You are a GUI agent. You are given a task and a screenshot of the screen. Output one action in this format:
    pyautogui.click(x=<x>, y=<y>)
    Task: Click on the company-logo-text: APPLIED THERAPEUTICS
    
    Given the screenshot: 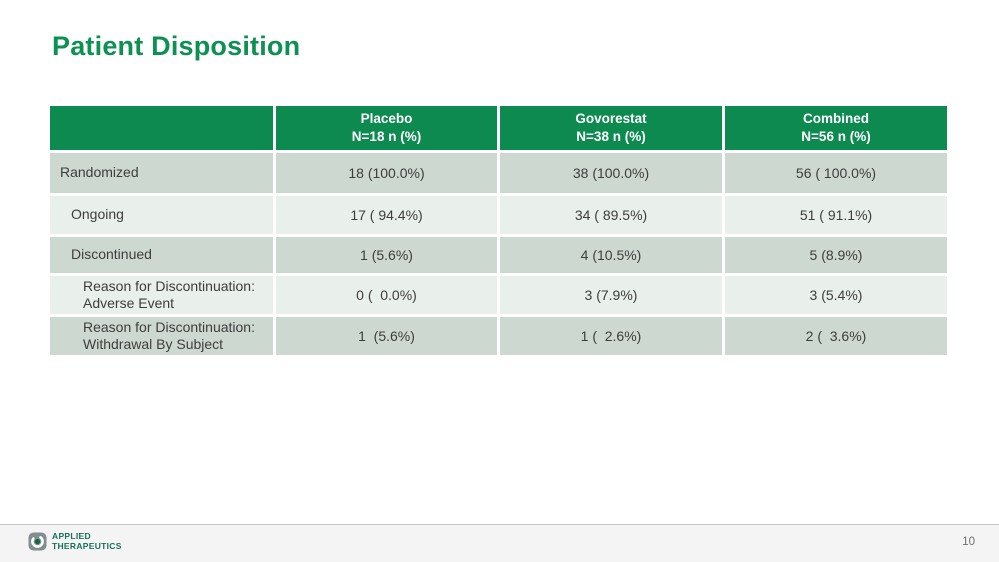 What is the action you would take?
    pyautogui.click(x=87, y=541)
    